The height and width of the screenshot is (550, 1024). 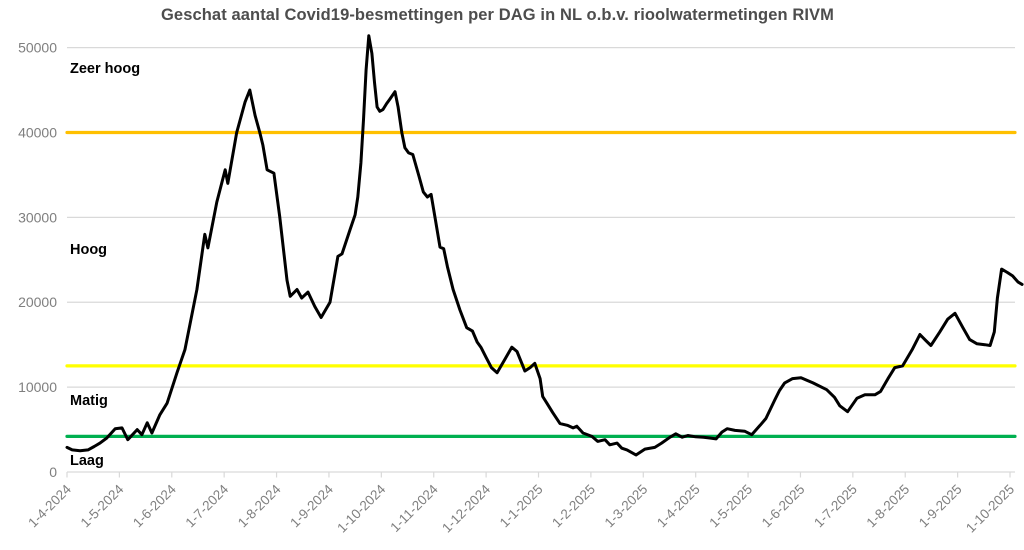 I want to click on x-tick-label: 1-11-2024, so click(x=414, y=508).